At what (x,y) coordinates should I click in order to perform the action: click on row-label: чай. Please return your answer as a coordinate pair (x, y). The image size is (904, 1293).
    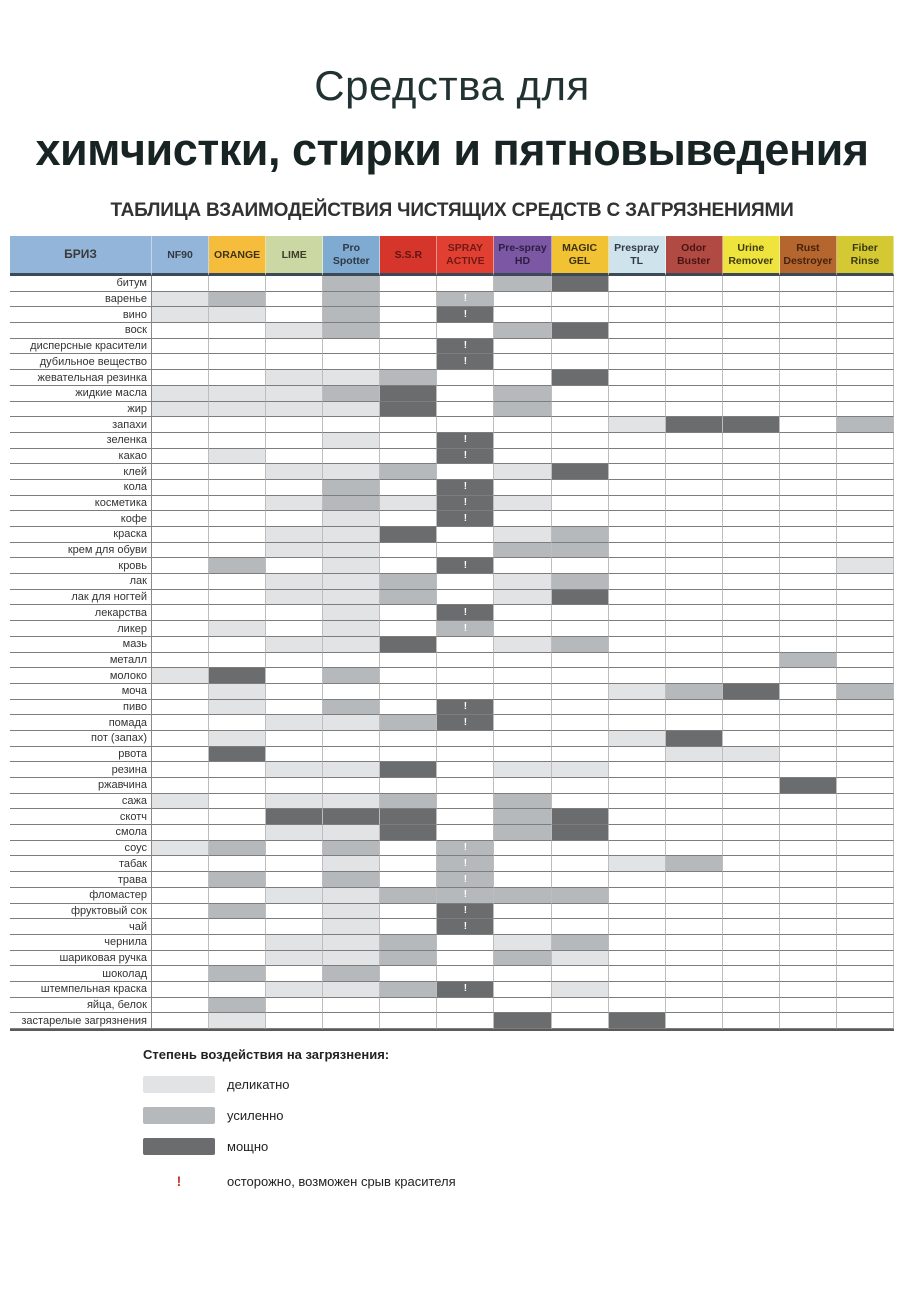
    Looking at the image, I should click on (81, 927).